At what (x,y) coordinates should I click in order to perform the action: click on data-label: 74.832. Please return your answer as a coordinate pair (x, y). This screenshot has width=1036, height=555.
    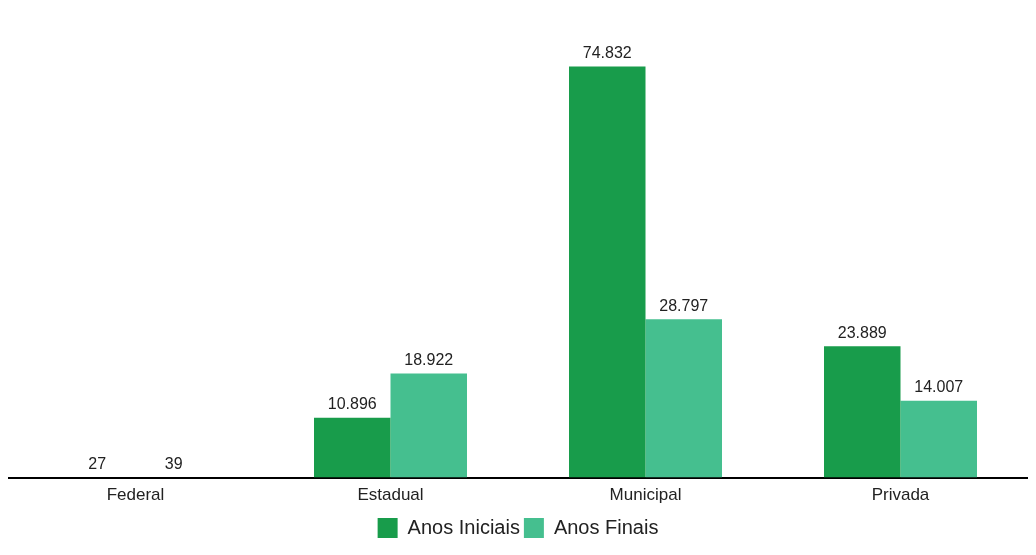
    Looking at the image, I should click on (607, 52).